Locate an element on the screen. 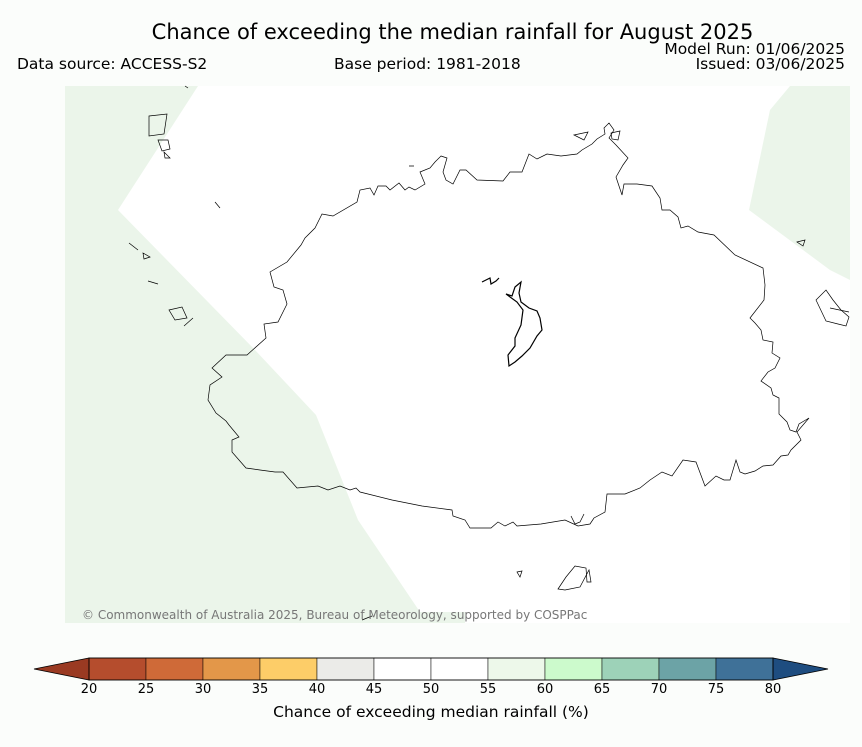 The width and height of the screenshot is (862, 747). colorbar-over-arrow is located at coordinates (800, 669).